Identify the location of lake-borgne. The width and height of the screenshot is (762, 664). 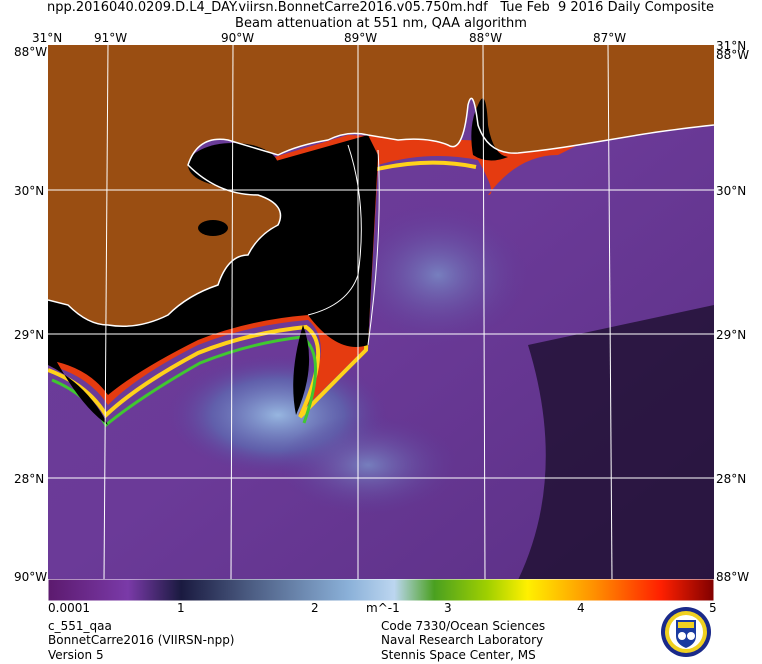
(293, 180).